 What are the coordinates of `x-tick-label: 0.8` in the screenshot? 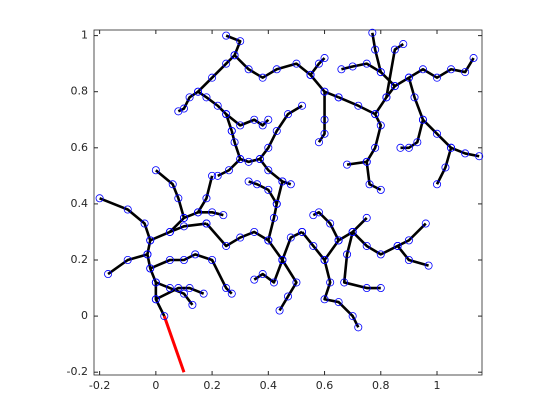 It's located at (381, 385).